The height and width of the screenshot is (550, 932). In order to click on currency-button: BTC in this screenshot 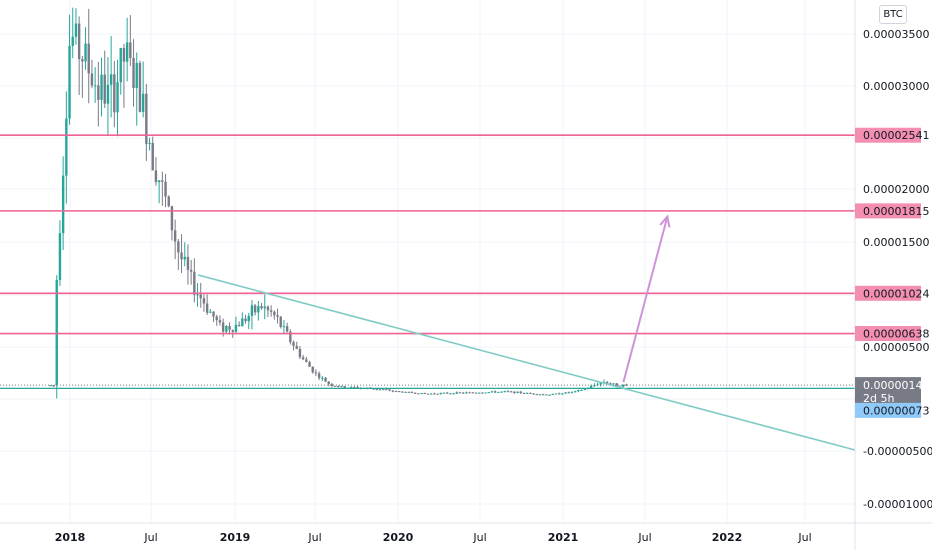, I will do `click(893, 14)`.